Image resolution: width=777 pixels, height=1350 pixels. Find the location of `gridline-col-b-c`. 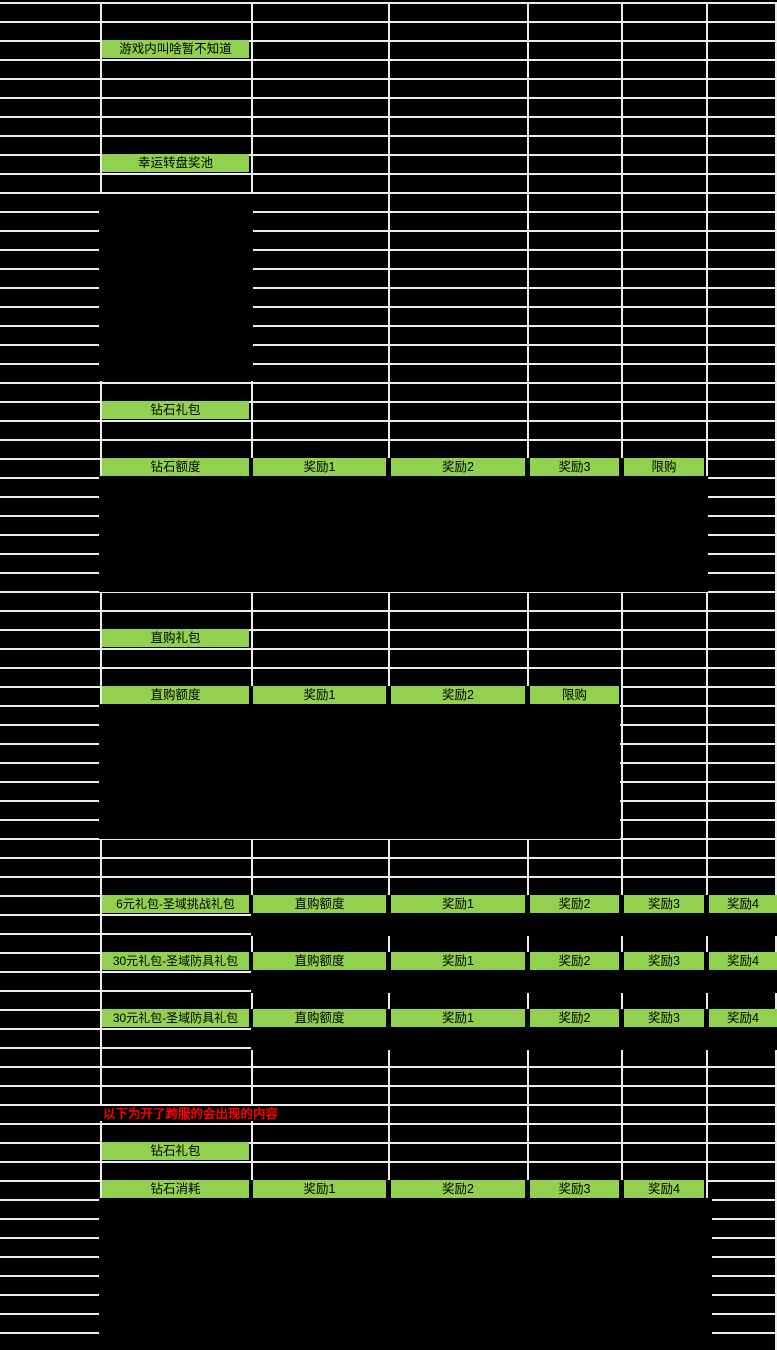

gridline-col-b-c is located at coordinates (252, 676).